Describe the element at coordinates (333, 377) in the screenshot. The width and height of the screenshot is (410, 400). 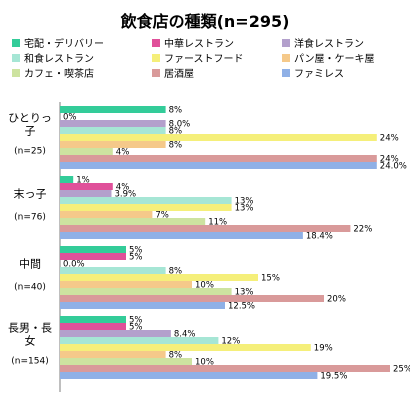
I see `data-label: 19.5%` at that location.